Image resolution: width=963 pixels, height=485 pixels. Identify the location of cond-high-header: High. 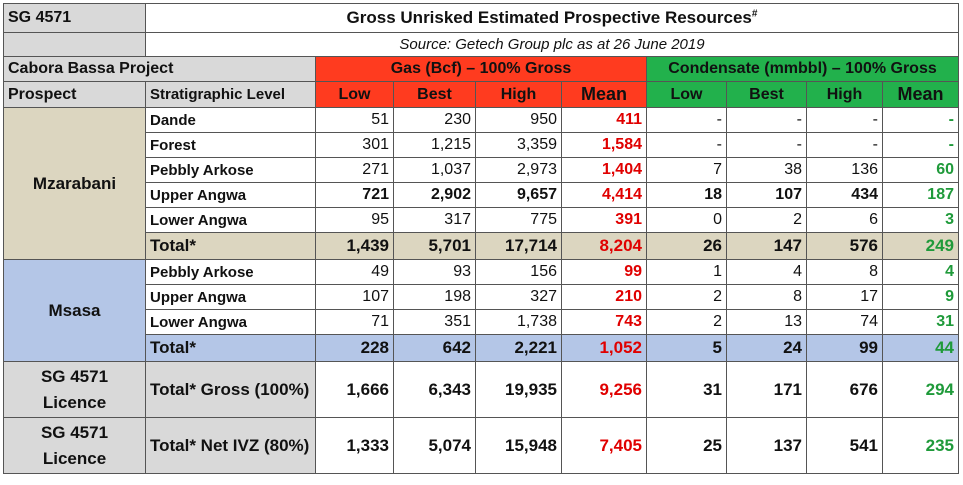
(844, 94).